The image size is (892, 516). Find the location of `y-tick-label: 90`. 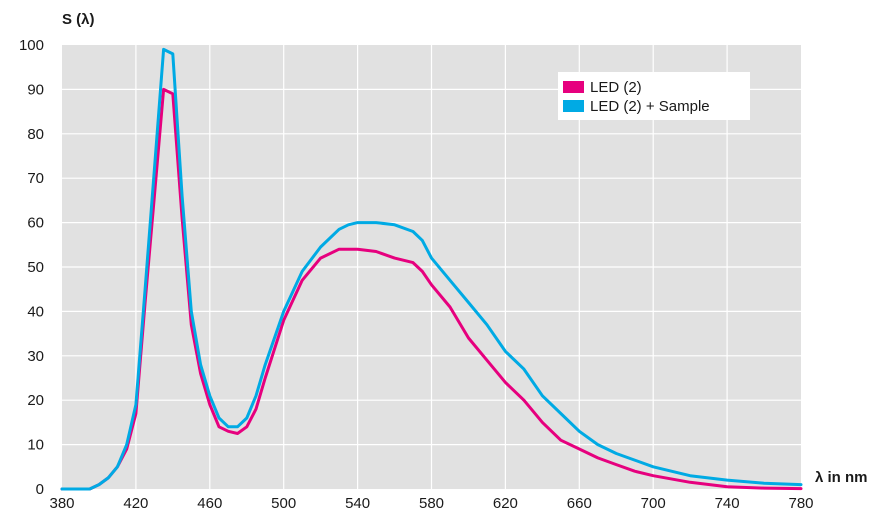

y-tick-label: 90 is located at coordinates (35, 89).